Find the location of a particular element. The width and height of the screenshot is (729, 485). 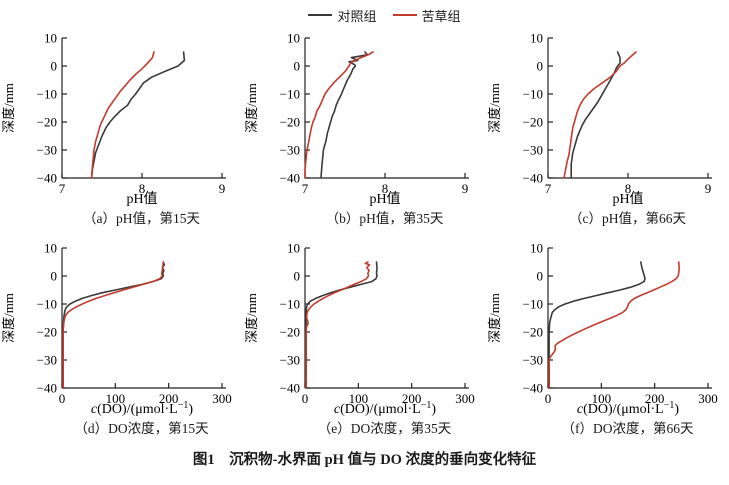

chart-c-canvas: 10 0 −10 −20 −30 −407 8 9 深度/mm pH值 is located at coordinates (599, 119).